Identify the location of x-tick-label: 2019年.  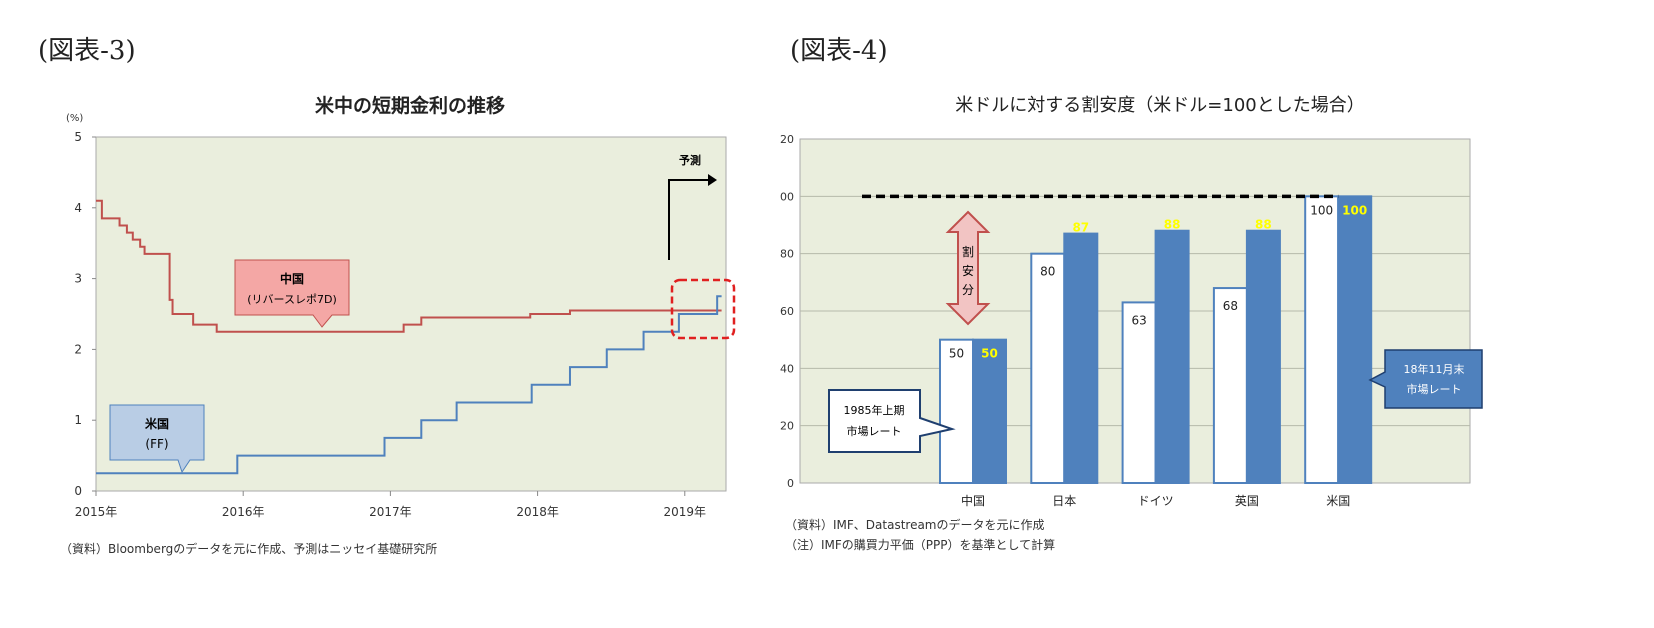
(685, 512).